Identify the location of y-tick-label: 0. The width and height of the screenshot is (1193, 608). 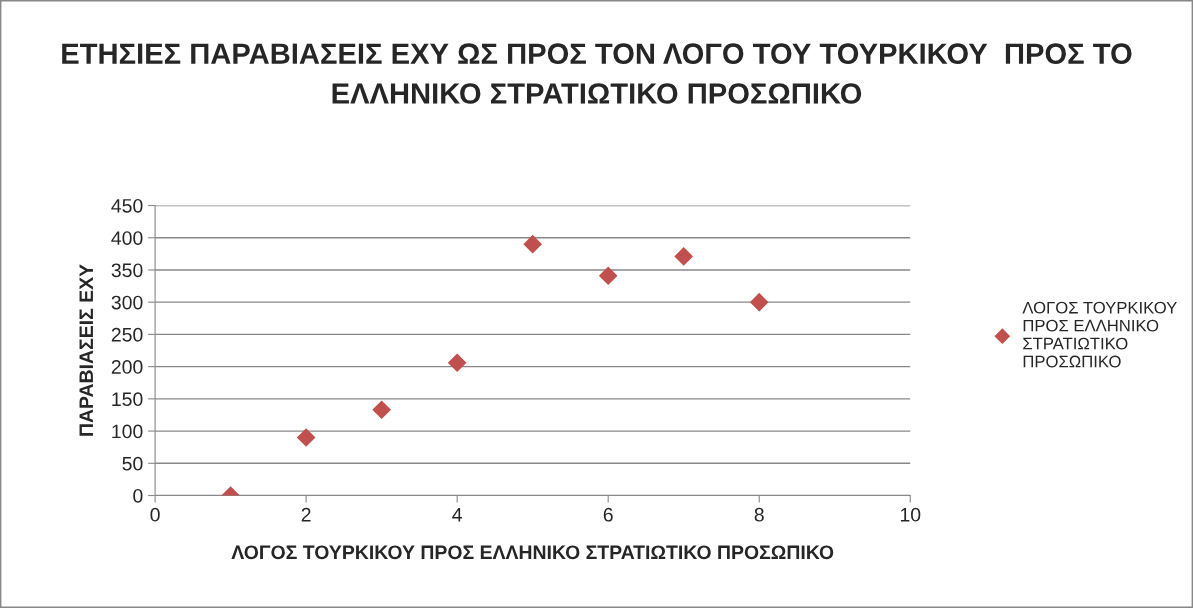
(138, 495).